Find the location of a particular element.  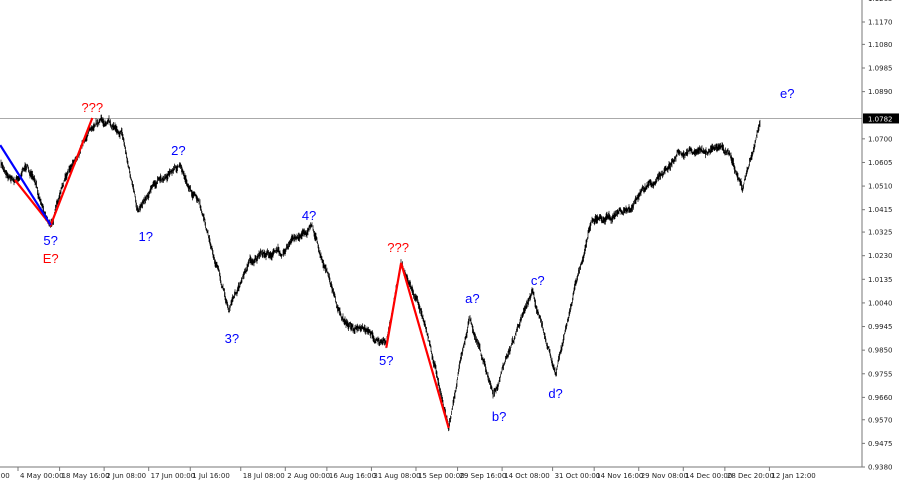

y-tick-label: 0.9475 is located at coordinates (880, 444).